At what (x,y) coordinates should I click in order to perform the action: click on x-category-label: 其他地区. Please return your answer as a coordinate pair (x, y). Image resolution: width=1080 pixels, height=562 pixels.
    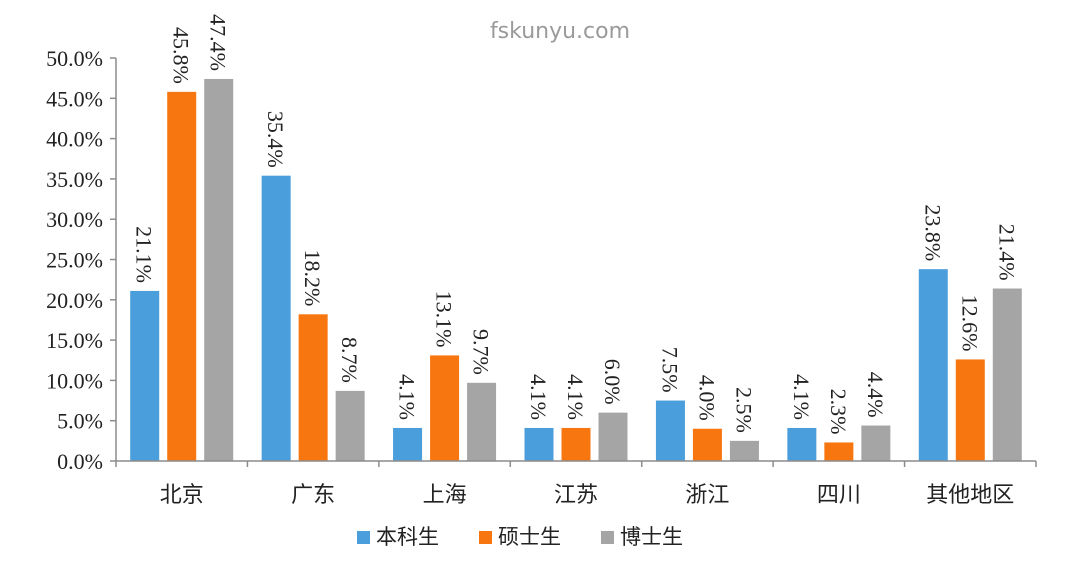
    Looking at the image, I should click on (970, 495).